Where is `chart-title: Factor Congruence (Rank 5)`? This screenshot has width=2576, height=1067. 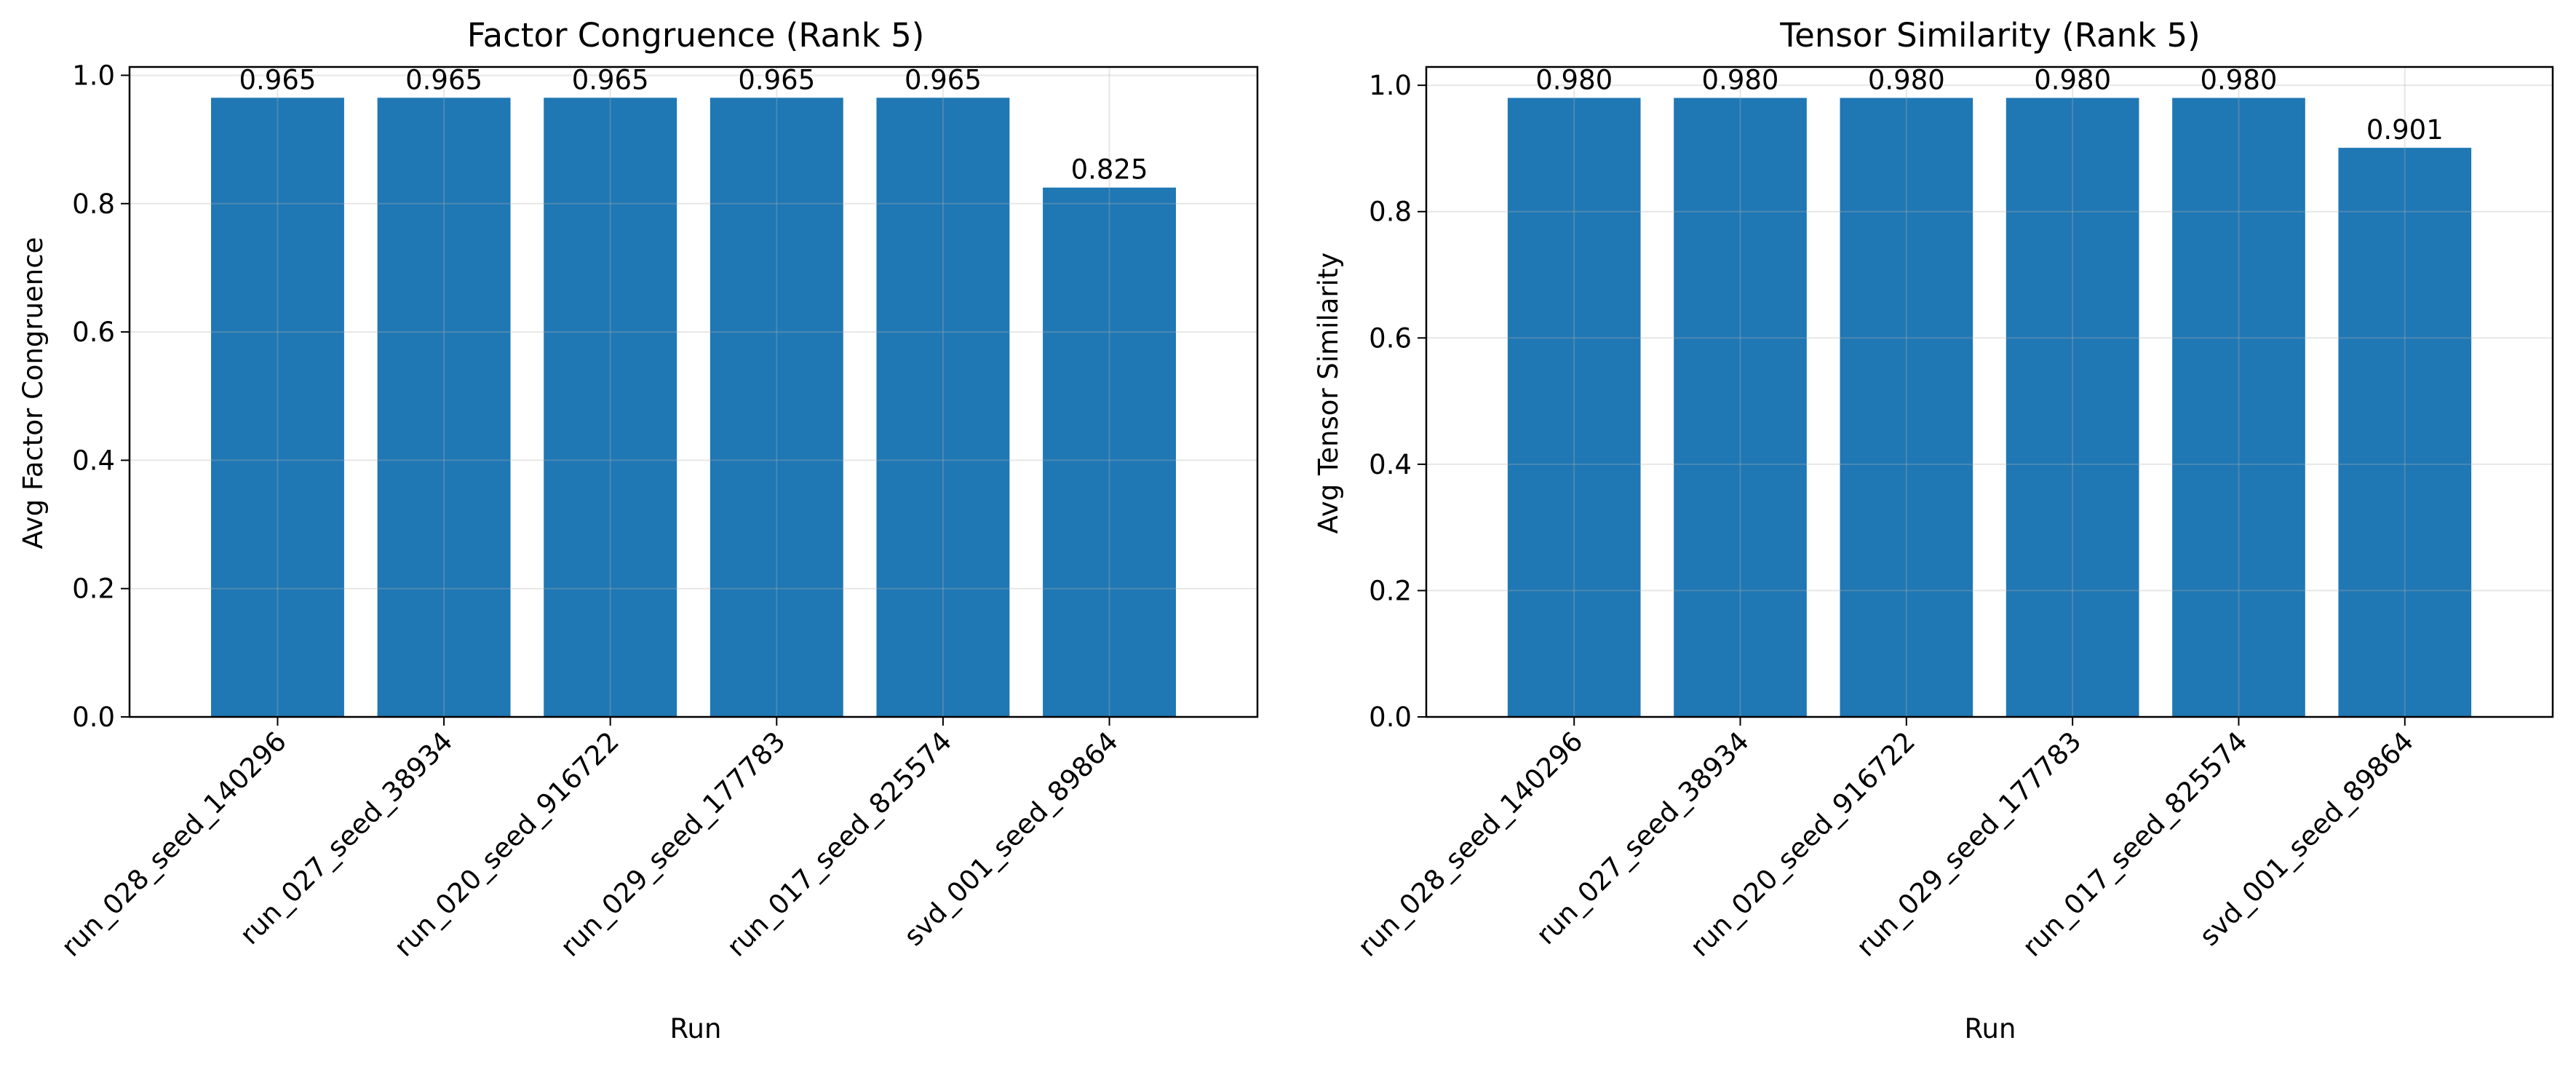
chart-title: Factor Congruence (Rank 5) is located at coordinates (696, 35).